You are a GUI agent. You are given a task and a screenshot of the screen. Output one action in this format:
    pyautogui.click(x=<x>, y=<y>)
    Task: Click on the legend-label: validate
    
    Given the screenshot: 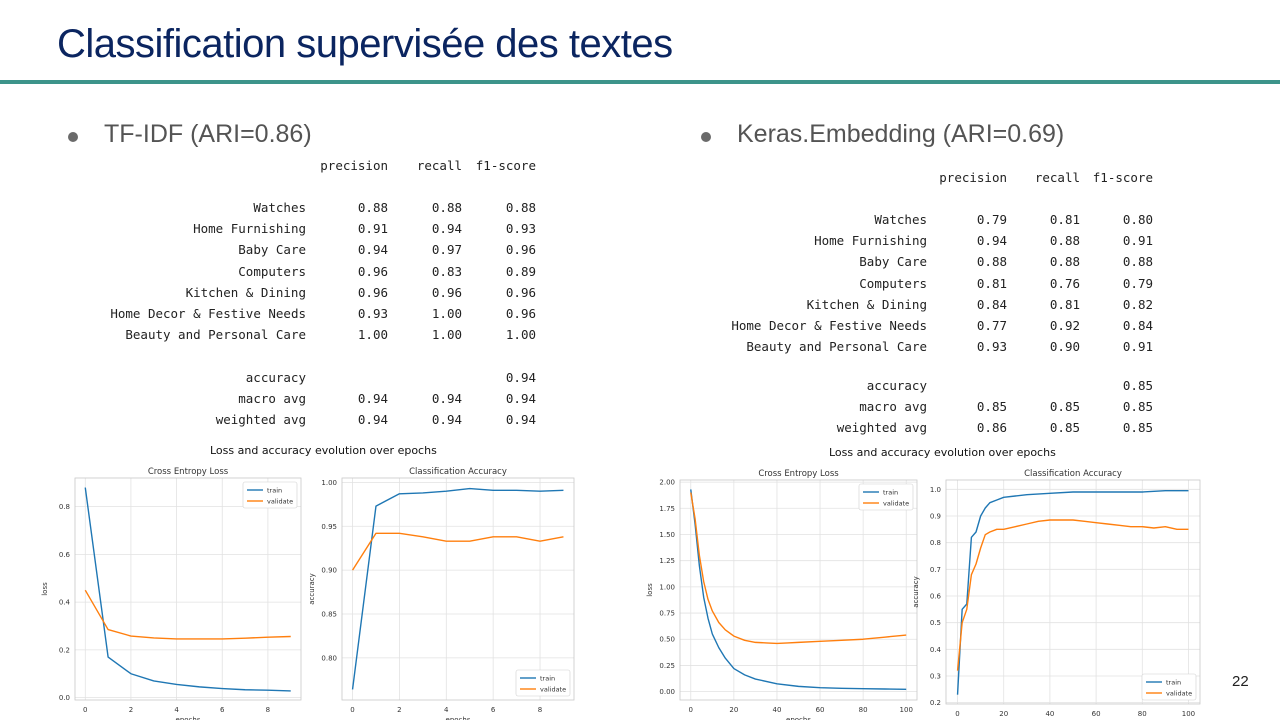 What is the action you would take?
    pyautogui.click(x=896, y=504)
    